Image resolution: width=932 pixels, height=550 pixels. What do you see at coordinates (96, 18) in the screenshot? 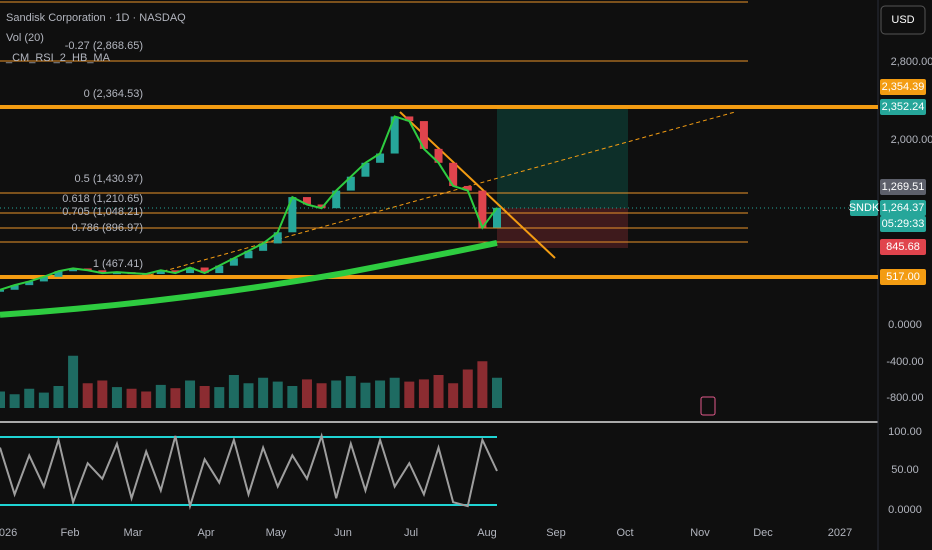
I see `title: Sandisk Corporation · 1D · NASDAQ` at bounding box center [96, 18].